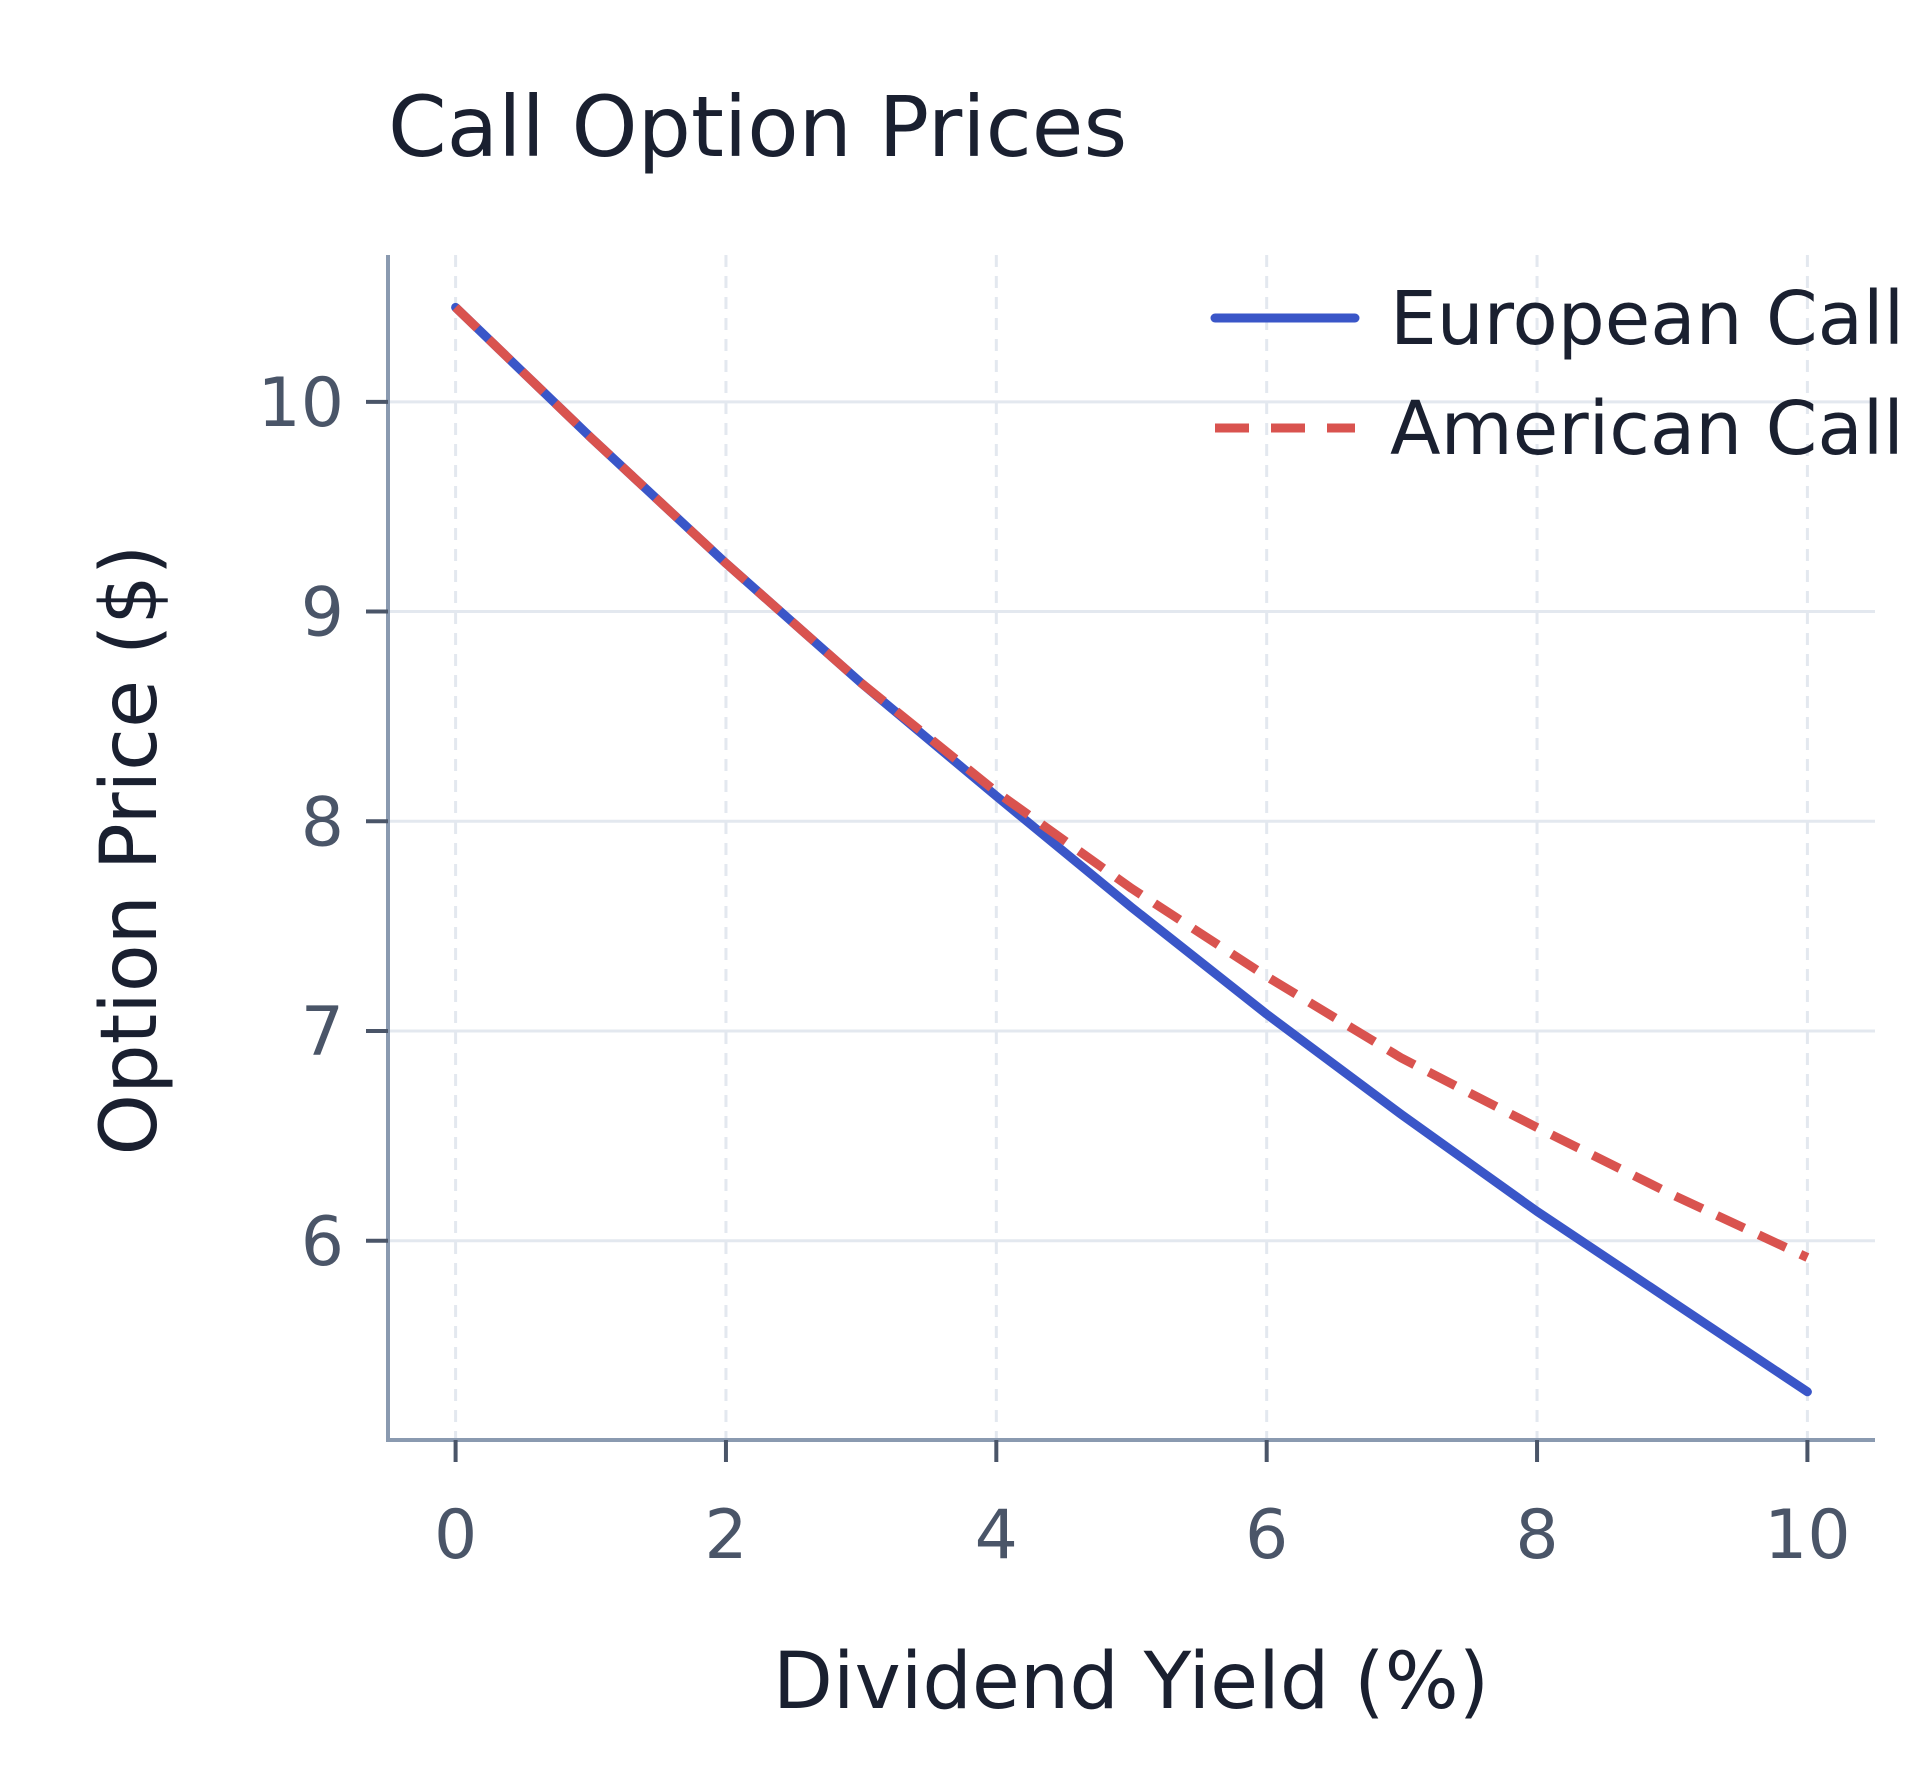 This screenshot has height=1792, width=1920. What do you see at coordinates (1647, 429) in the screenshot?
I see `legend-label-american-call: American Call` at bounding box center [1647, 429].